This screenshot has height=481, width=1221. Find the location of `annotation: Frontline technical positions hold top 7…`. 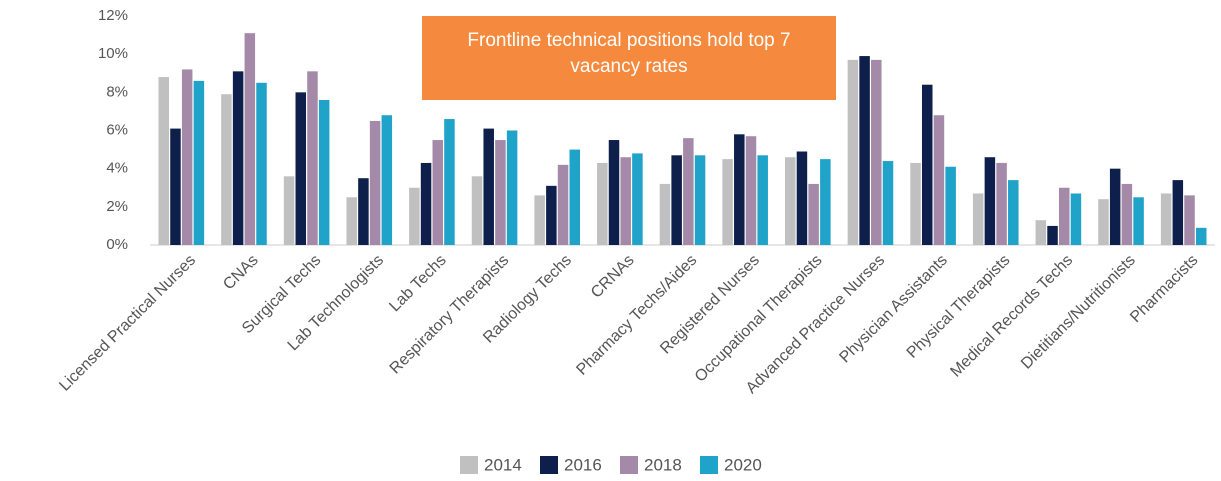

annotation: Frontline technical positions hold top 7… is located at coordinates (629, 58).